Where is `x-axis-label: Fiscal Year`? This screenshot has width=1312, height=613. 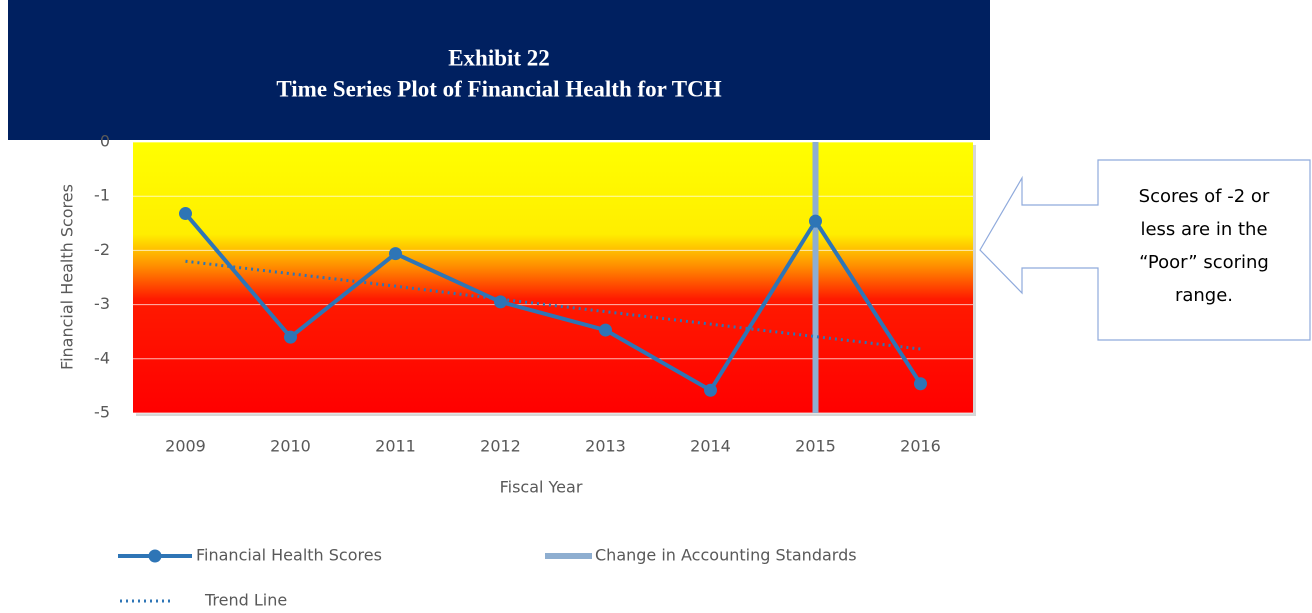
x-axis-label: Fiscal Year is located at coordinates (541, 487).